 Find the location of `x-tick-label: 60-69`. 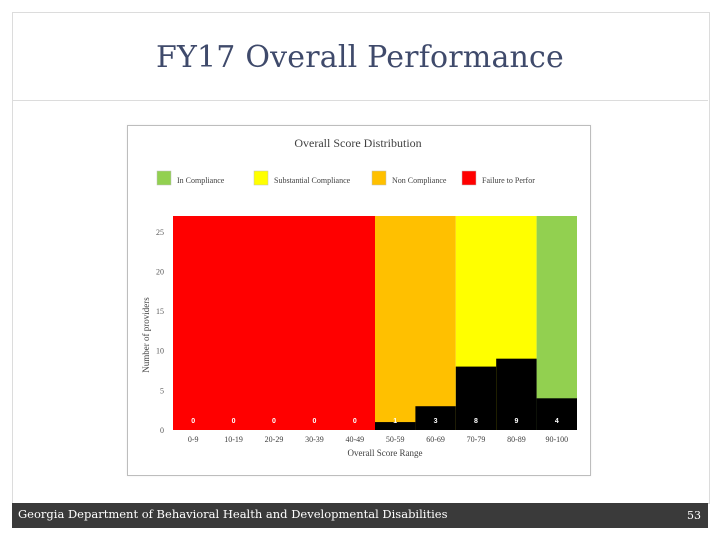

x-tick-label: 60-69 is located at coordinates (435, 439).